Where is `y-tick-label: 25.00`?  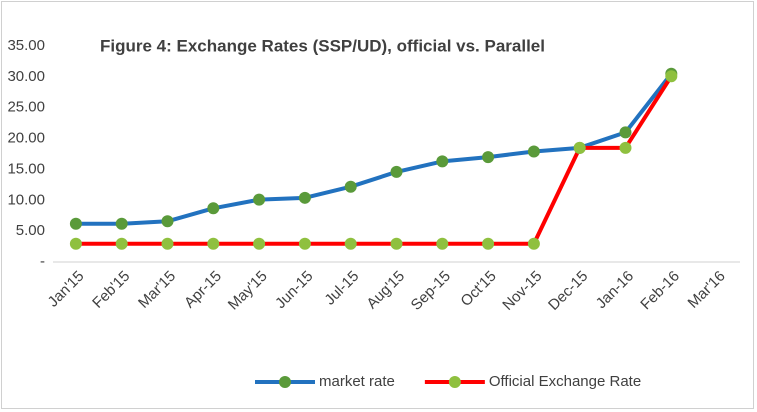
y-tick-label: 25.00 is located at coordinates (26, 107).